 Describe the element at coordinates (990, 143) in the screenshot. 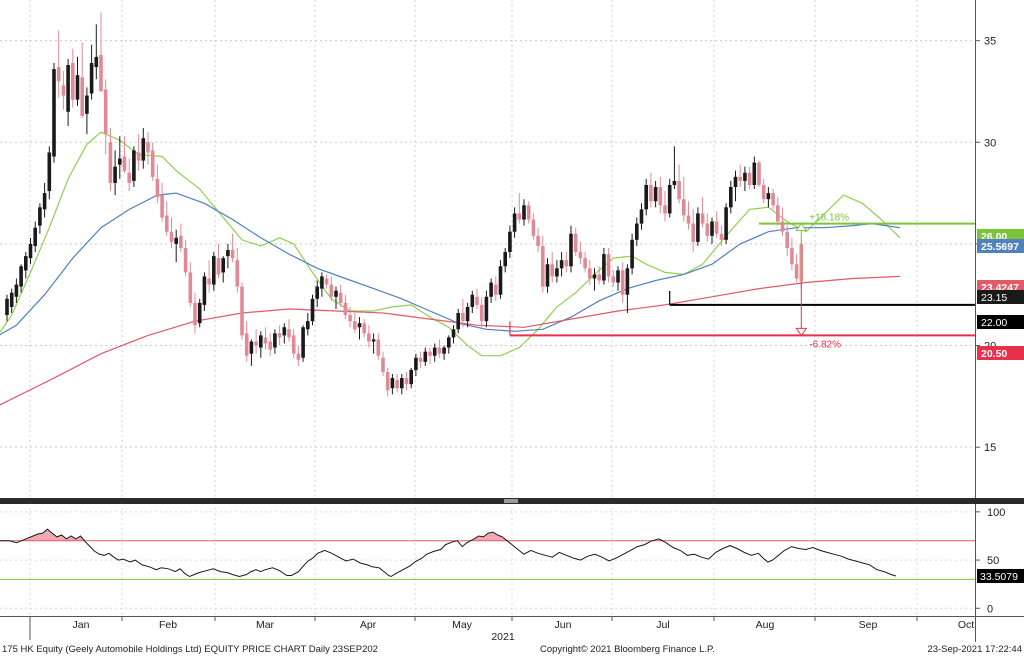

I see `price-tick-label: 30` at that location.